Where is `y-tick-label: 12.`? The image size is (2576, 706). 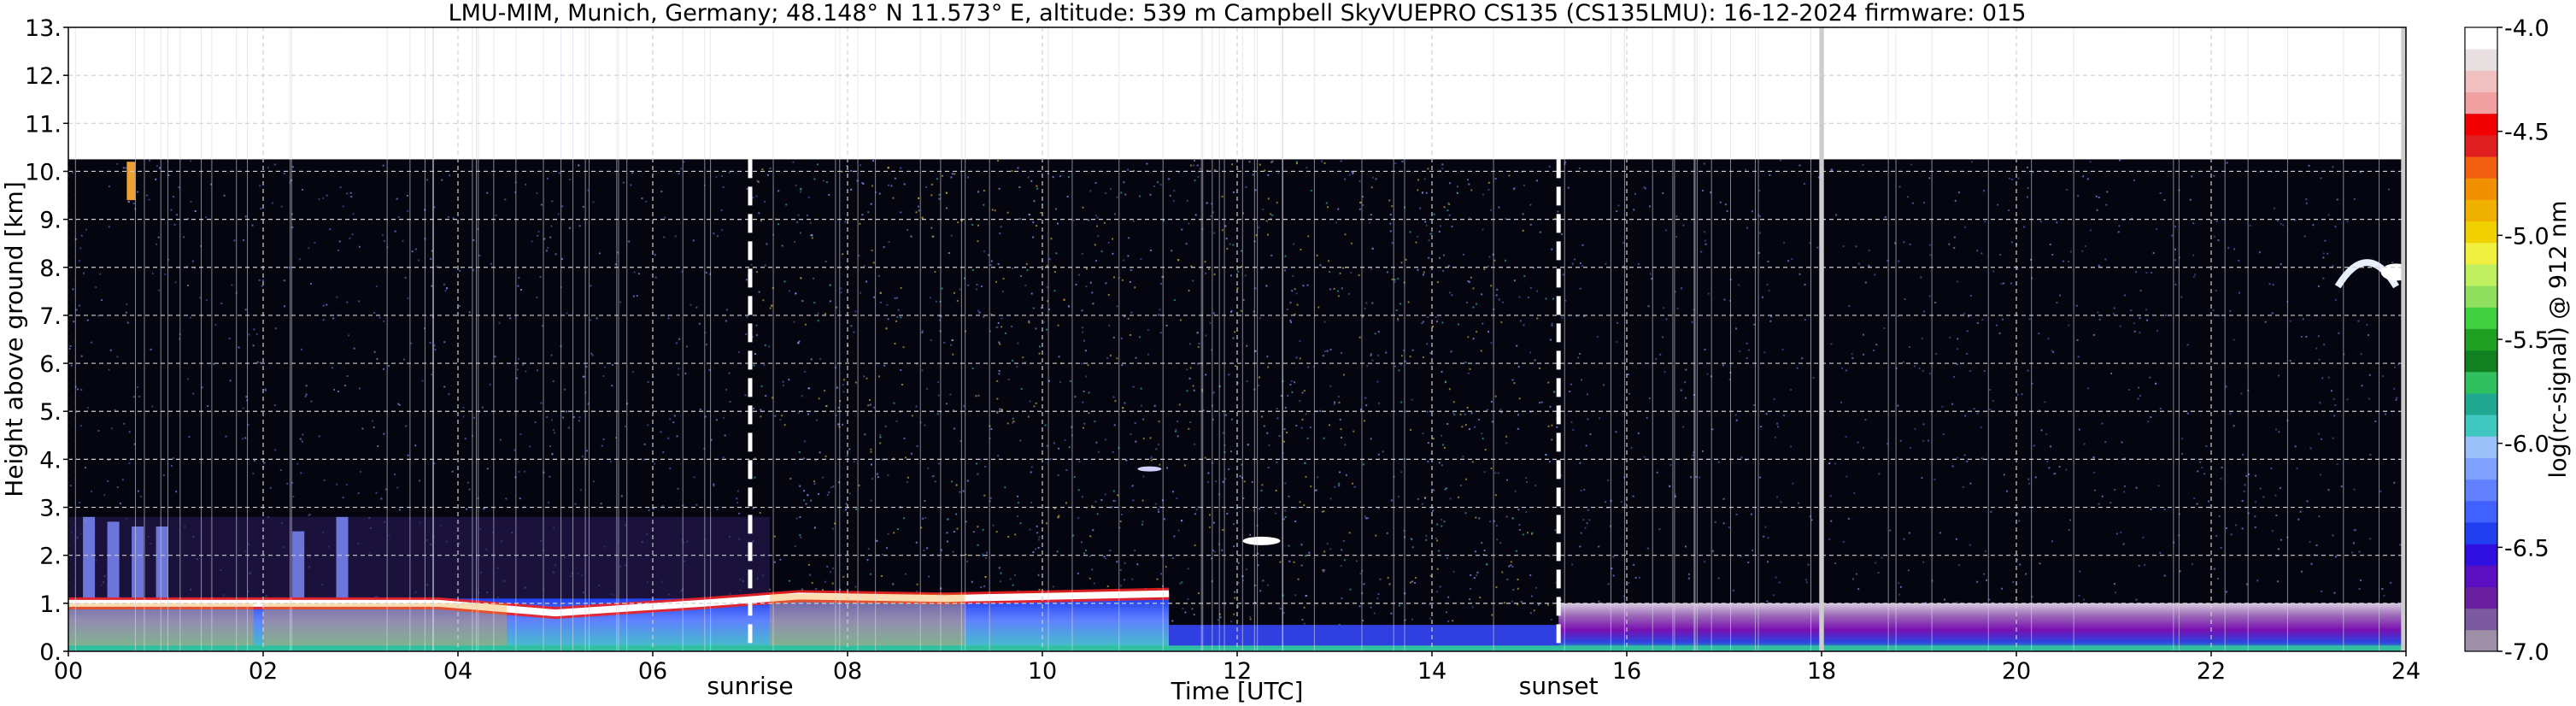 y-tick-label: 12. is located at coordinates (43, 76).